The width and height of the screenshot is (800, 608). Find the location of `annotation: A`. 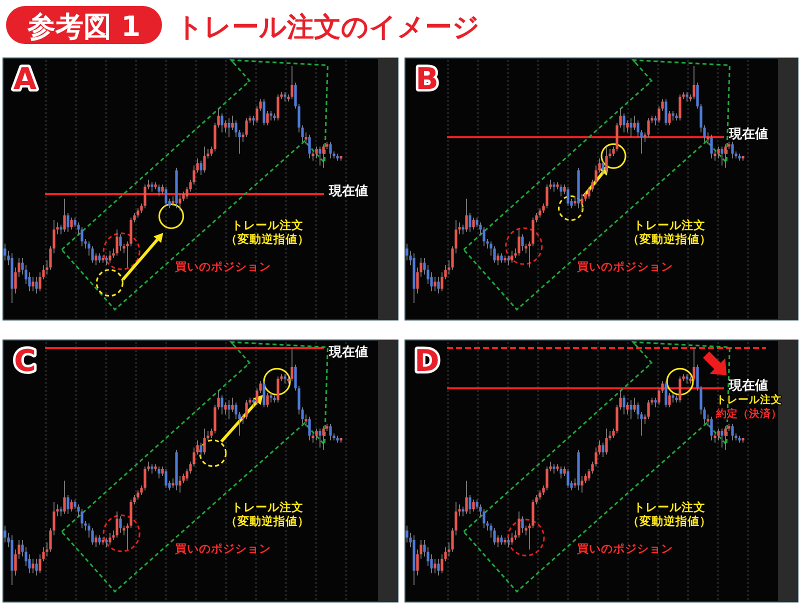

annotation: A is located at coordinates (25, 79).